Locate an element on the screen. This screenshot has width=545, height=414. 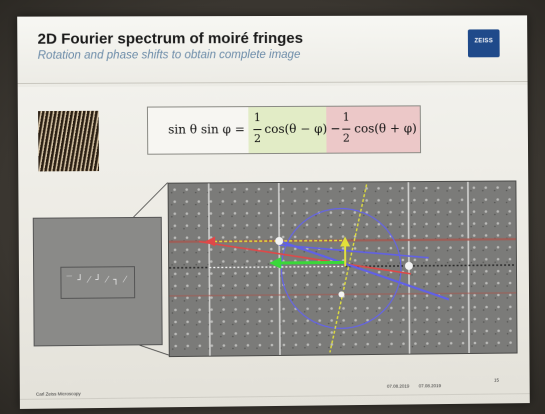
footer-date: 07.08.2019 is located at coordinates (398, 386).